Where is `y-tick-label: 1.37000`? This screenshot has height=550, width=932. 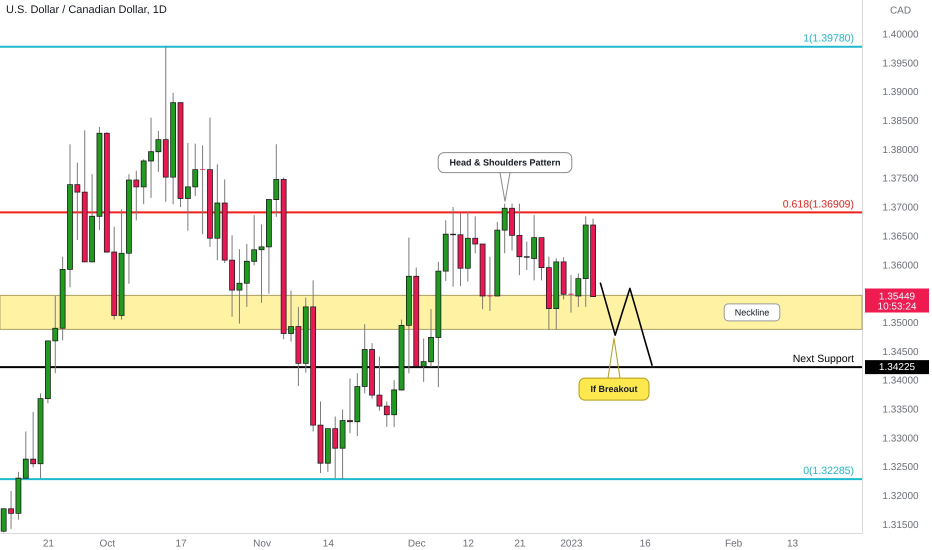
y-tick-label: 1.37000 is located at coordinates (901, 208).